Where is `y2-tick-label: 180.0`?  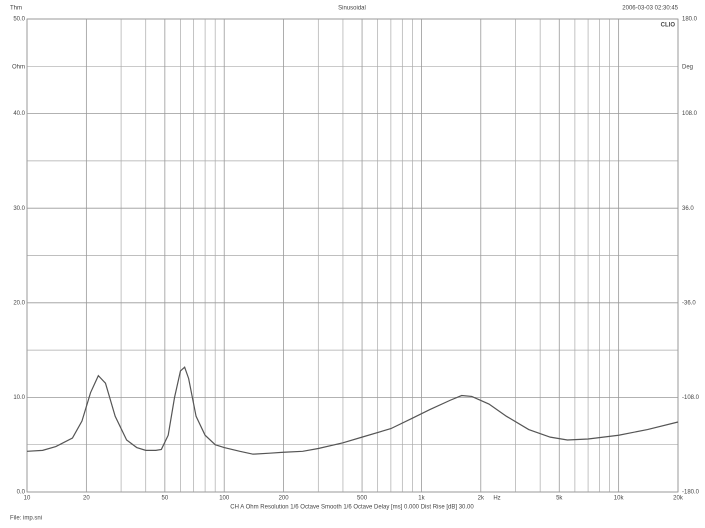
y2-tick-label: 180.0 is located at coordinates (690, 20).